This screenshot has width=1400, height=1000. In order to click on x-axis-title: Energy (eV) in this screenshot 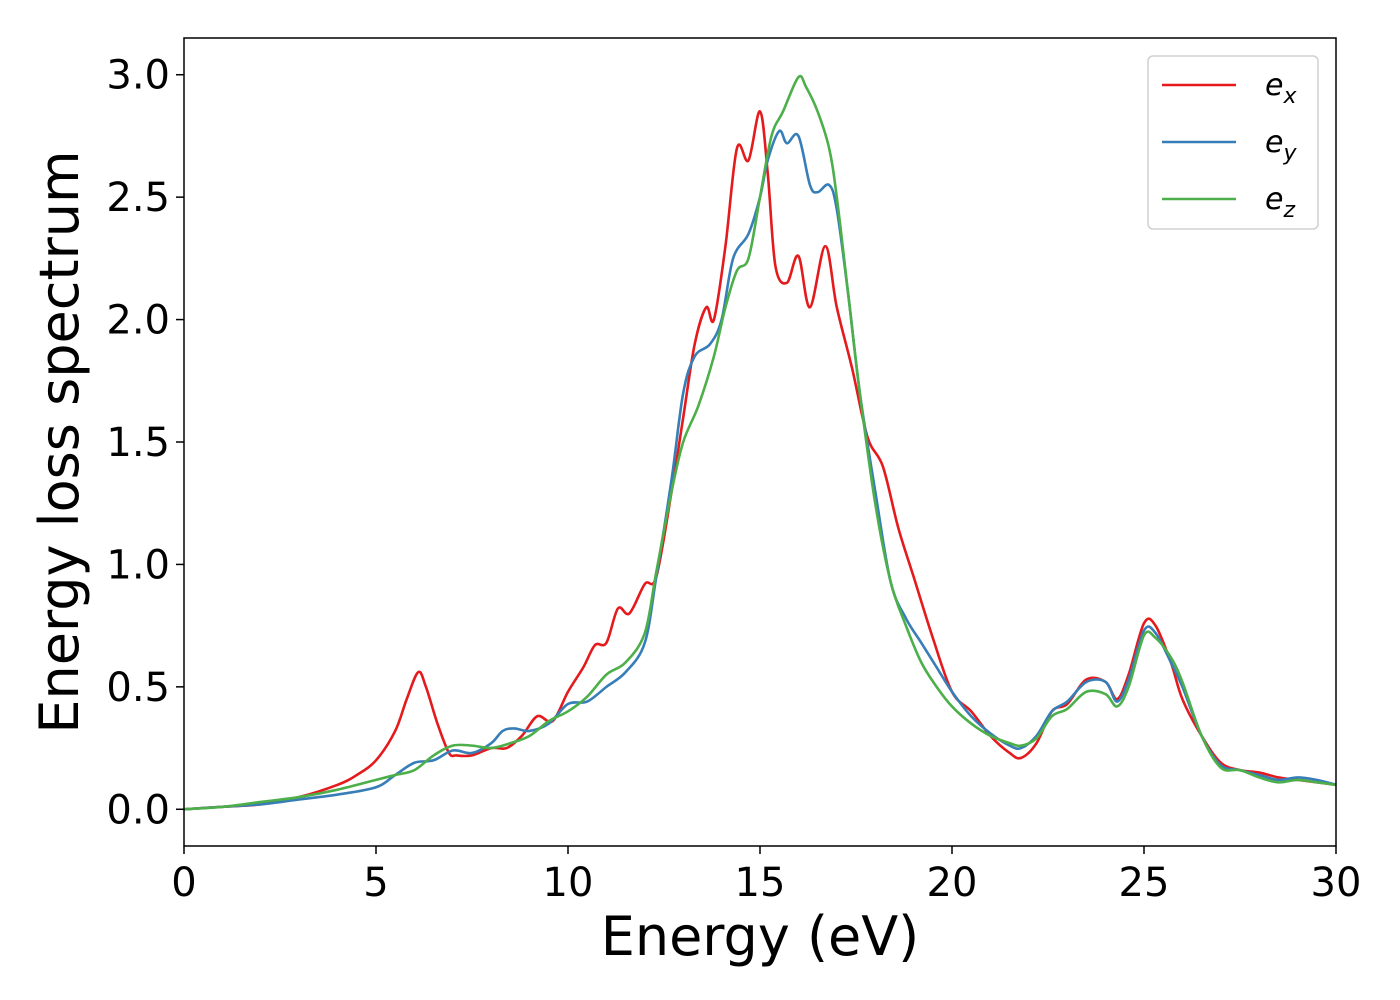, I will do `click(760, 936)`.